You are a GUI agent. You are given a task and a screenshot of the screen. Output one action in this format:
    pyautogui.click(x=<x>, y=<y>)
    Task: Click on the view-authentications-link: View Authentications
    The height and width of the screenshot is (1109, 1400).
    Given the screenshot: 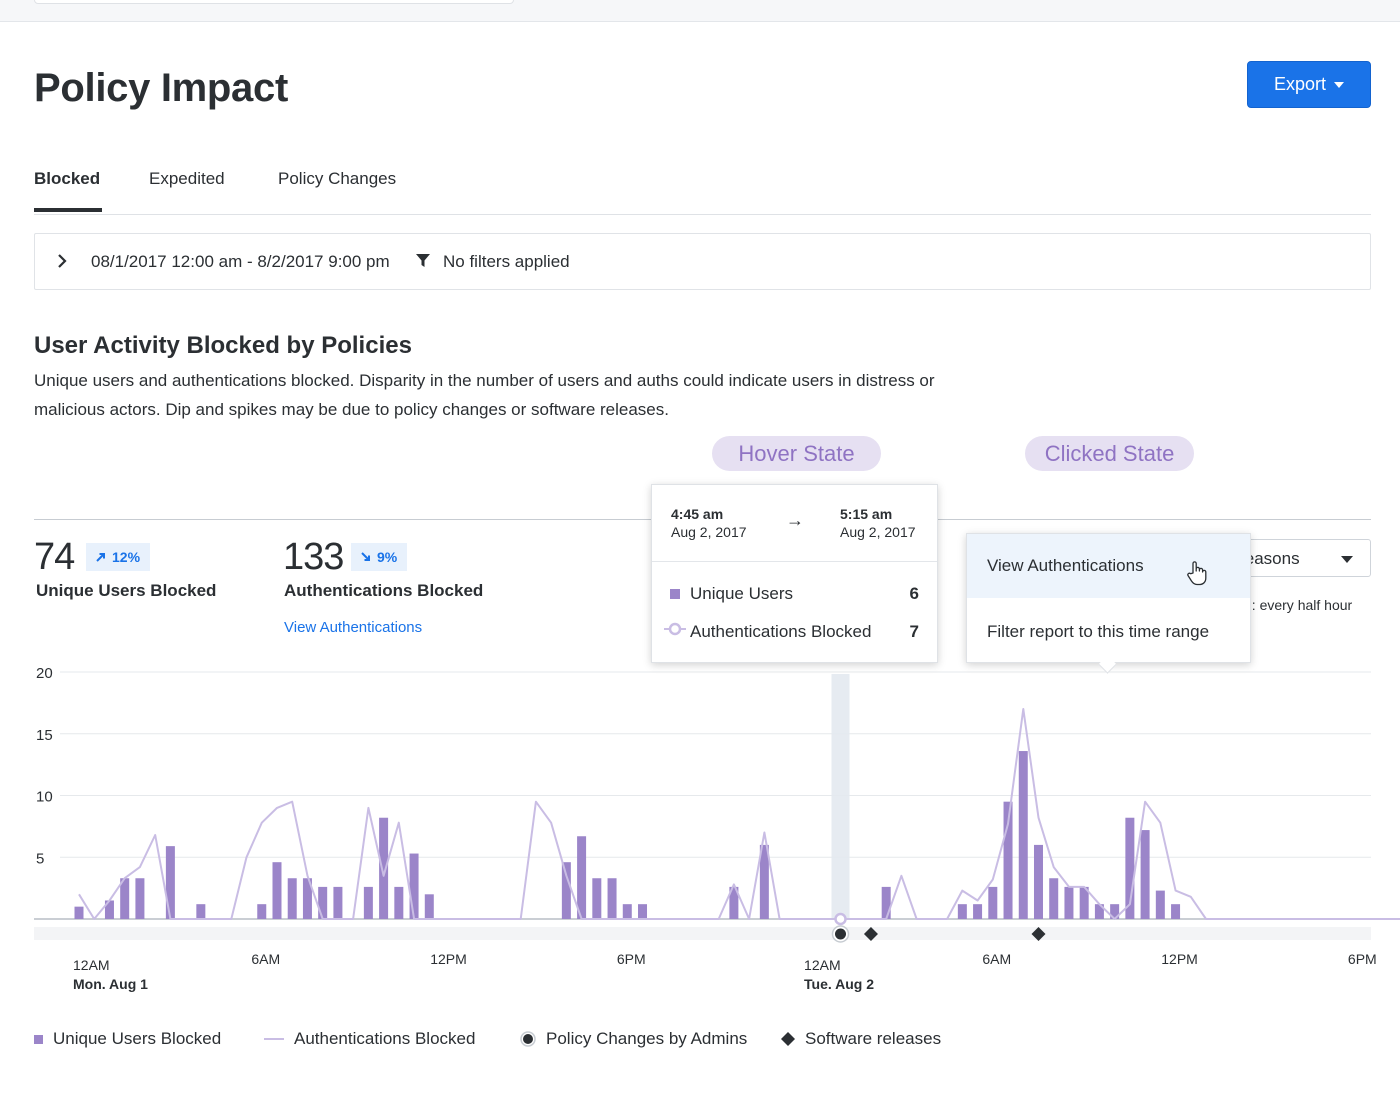 What is the action you would take?
    pyautogui.click(x=353, y=627)
    